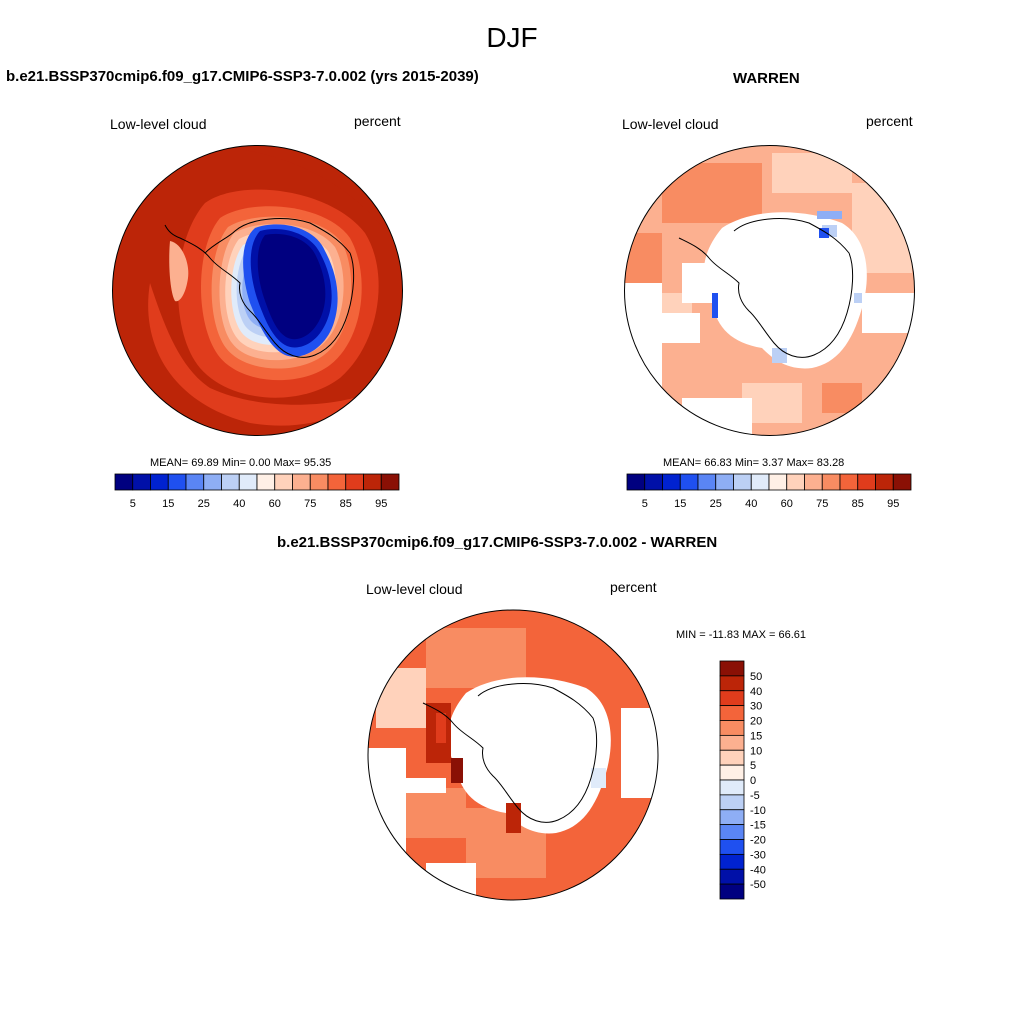  What do you see at coordinates (758, 885) in the screenshot?
I see `diff-colorbar-tick-label: -50` at bounding box center [758, 885].